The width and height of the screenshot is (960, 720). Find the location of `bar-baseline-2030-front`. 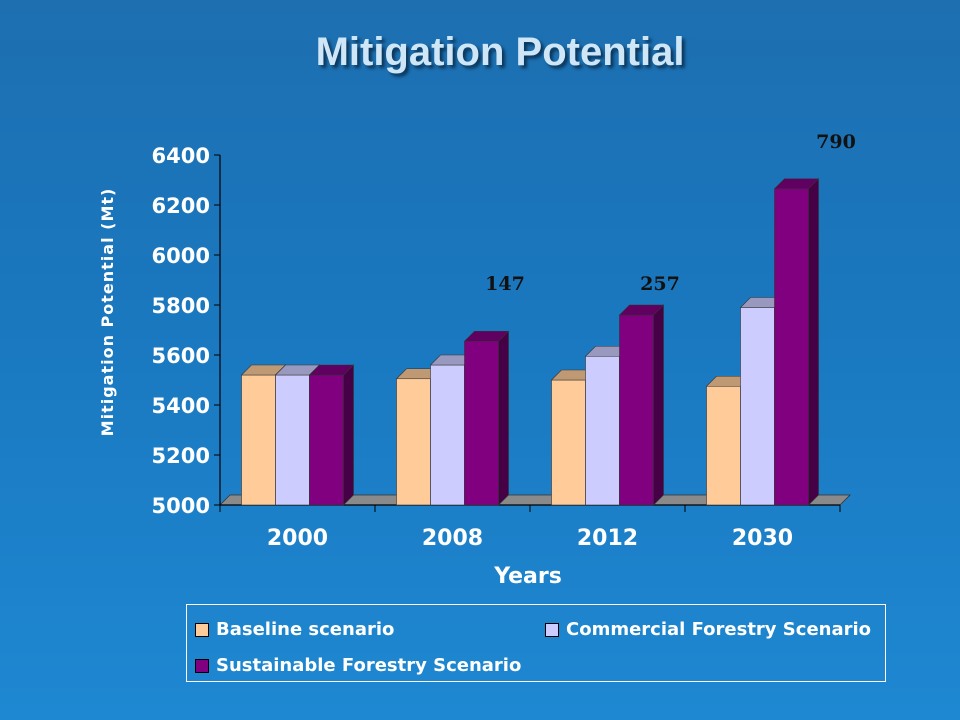

bar-baseline-2030-front is located at coordinates (723, 445).